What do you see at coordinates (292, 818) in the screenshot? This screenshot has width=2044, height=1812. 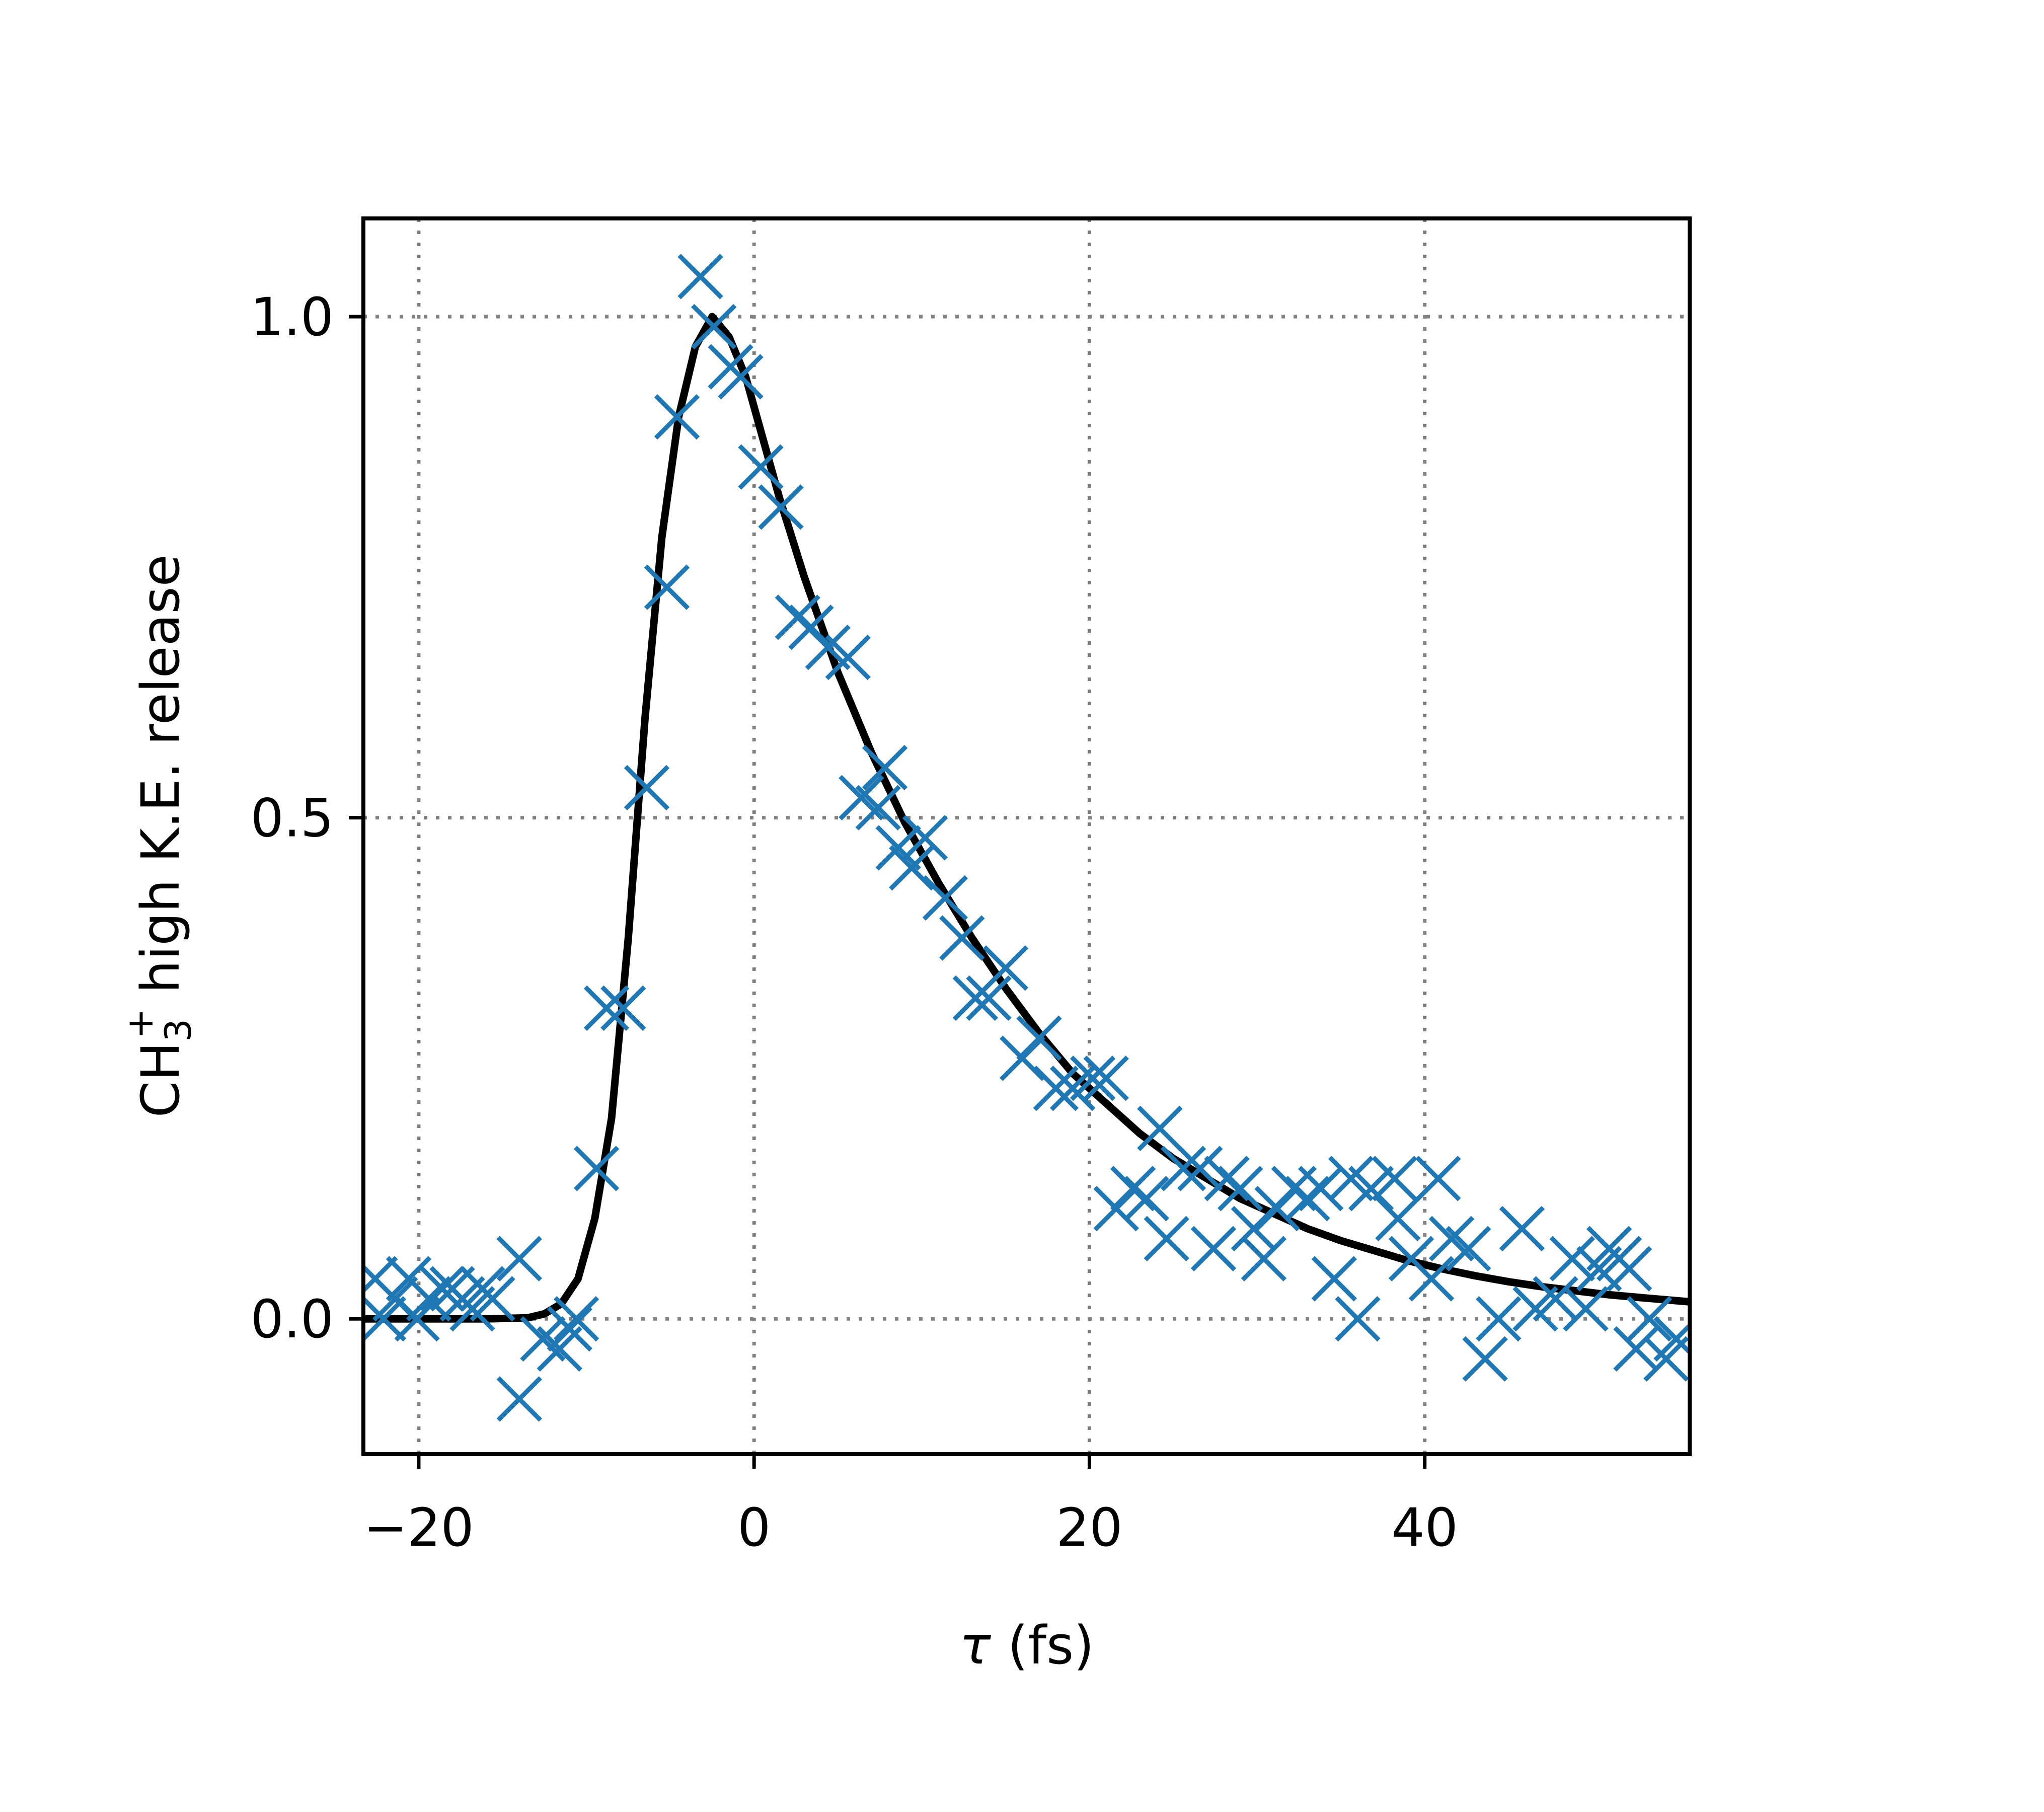 I see `y-tick-label: 0.5` at bounding box center [292, 818].